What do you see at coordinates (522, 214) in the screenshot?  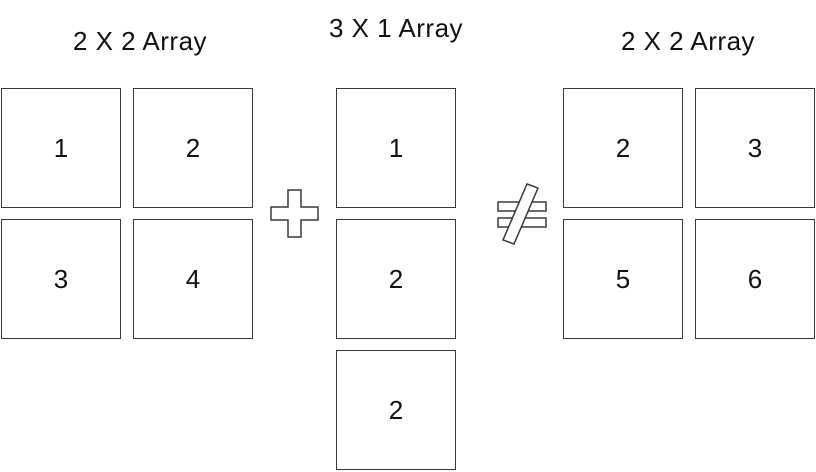 I see `not-equal-icon` at bounding box center [522, 214].